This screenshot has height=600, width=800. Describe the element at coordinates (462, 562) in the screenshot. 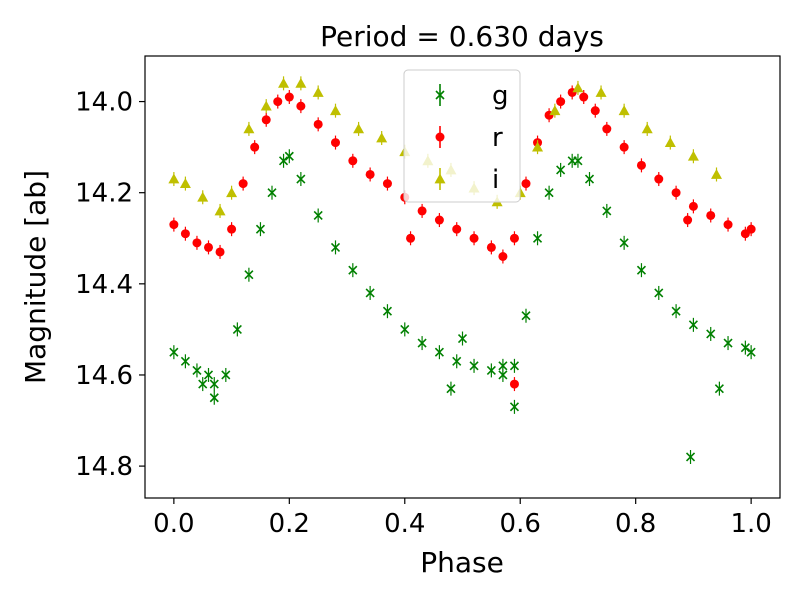

I see `x-axis-title: Phase` at that location.